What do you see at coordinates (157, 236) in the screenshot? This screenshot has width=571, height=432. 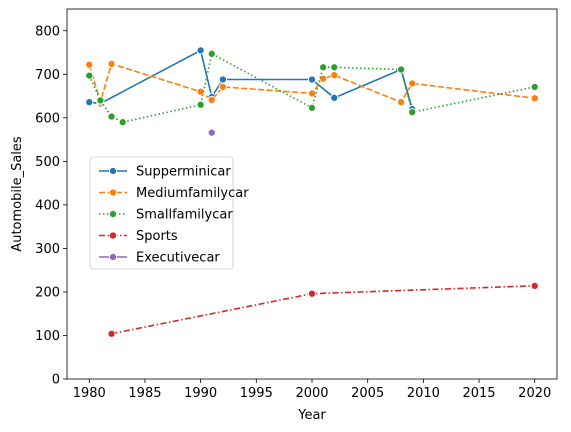 I see `legend-label: Sports` at bounding box center [157, 236].